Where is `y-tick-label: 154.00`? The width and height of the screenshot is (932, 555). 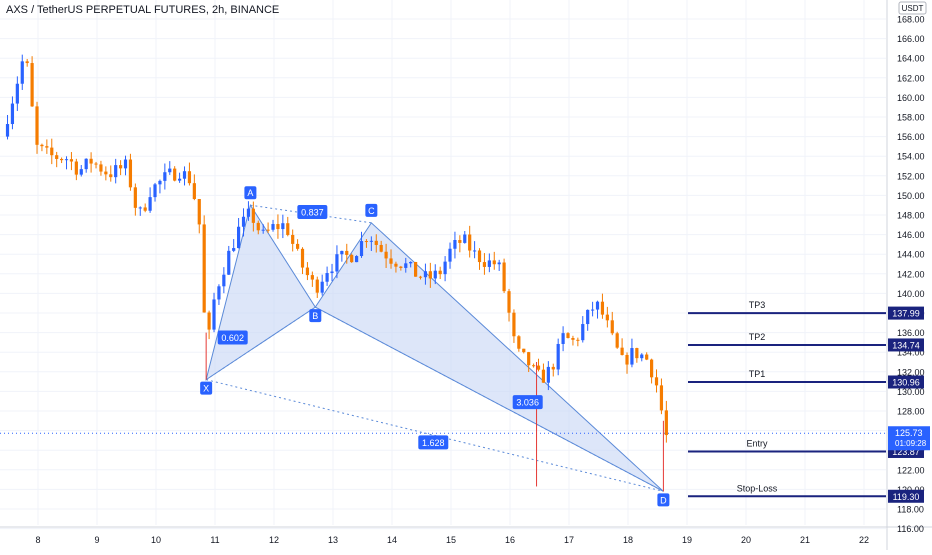
y-tick-label: 154.00 is located at coordinates (911, 157).